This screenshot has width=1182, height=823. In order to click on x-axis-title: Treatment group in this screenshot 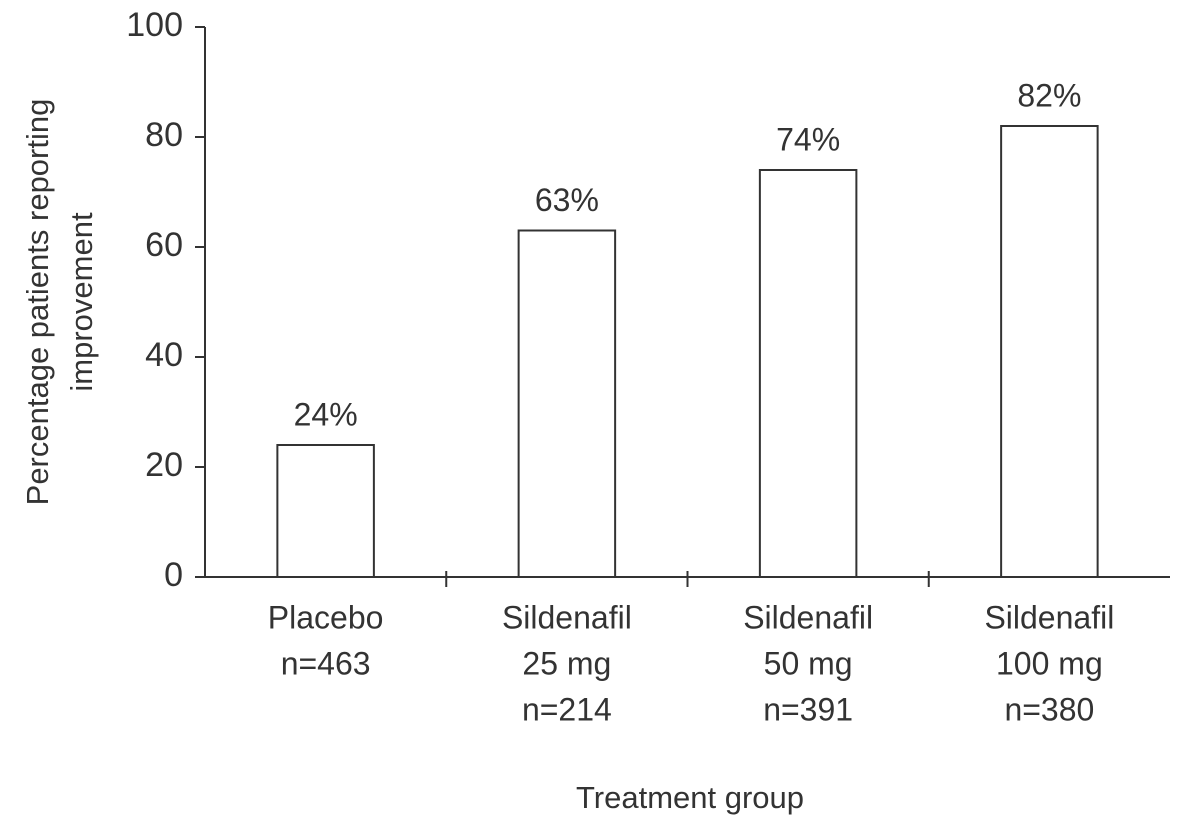, I will do `click(690, 797)`.